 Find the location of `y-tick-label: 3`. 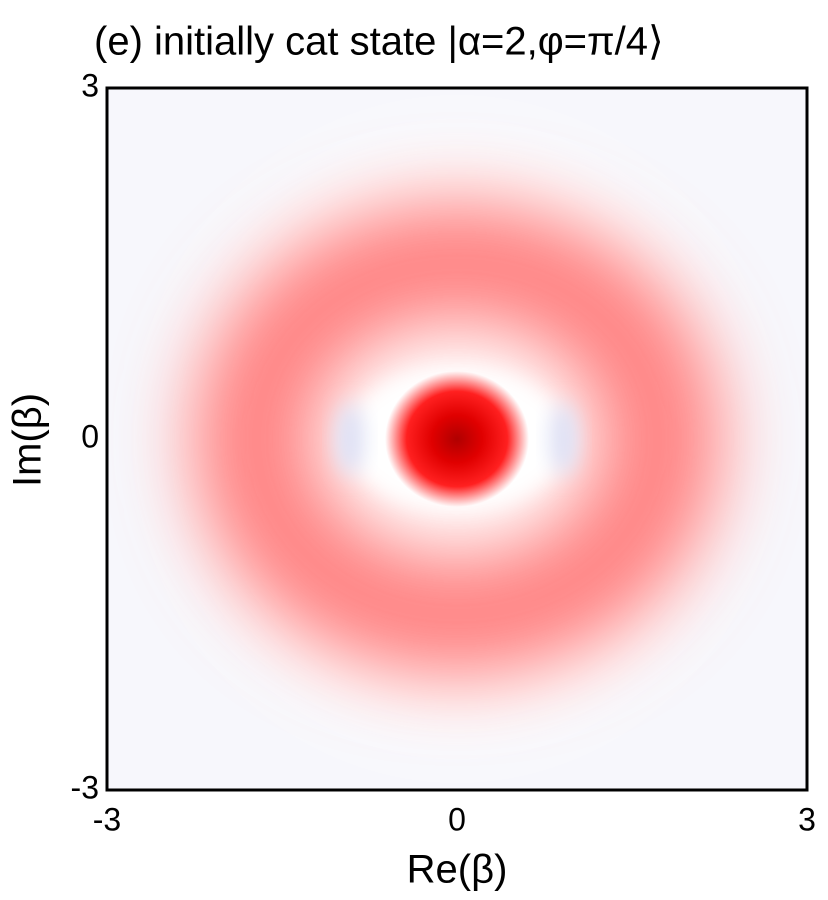

y-tick-label: 3 is located at coordinates (90, 85).